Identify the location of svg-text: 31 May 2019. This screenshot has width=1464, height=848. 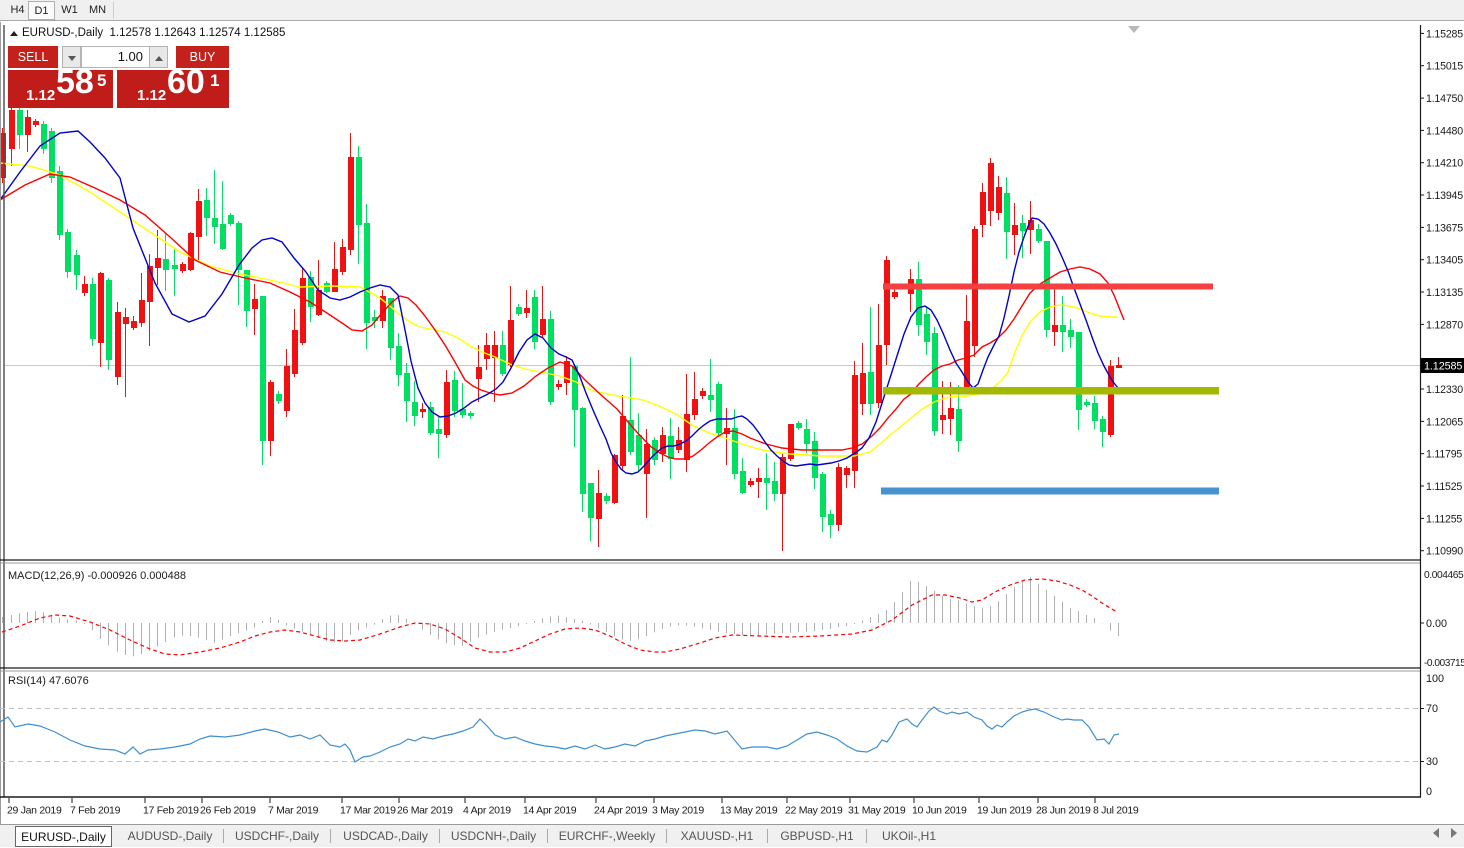
(877, 811).